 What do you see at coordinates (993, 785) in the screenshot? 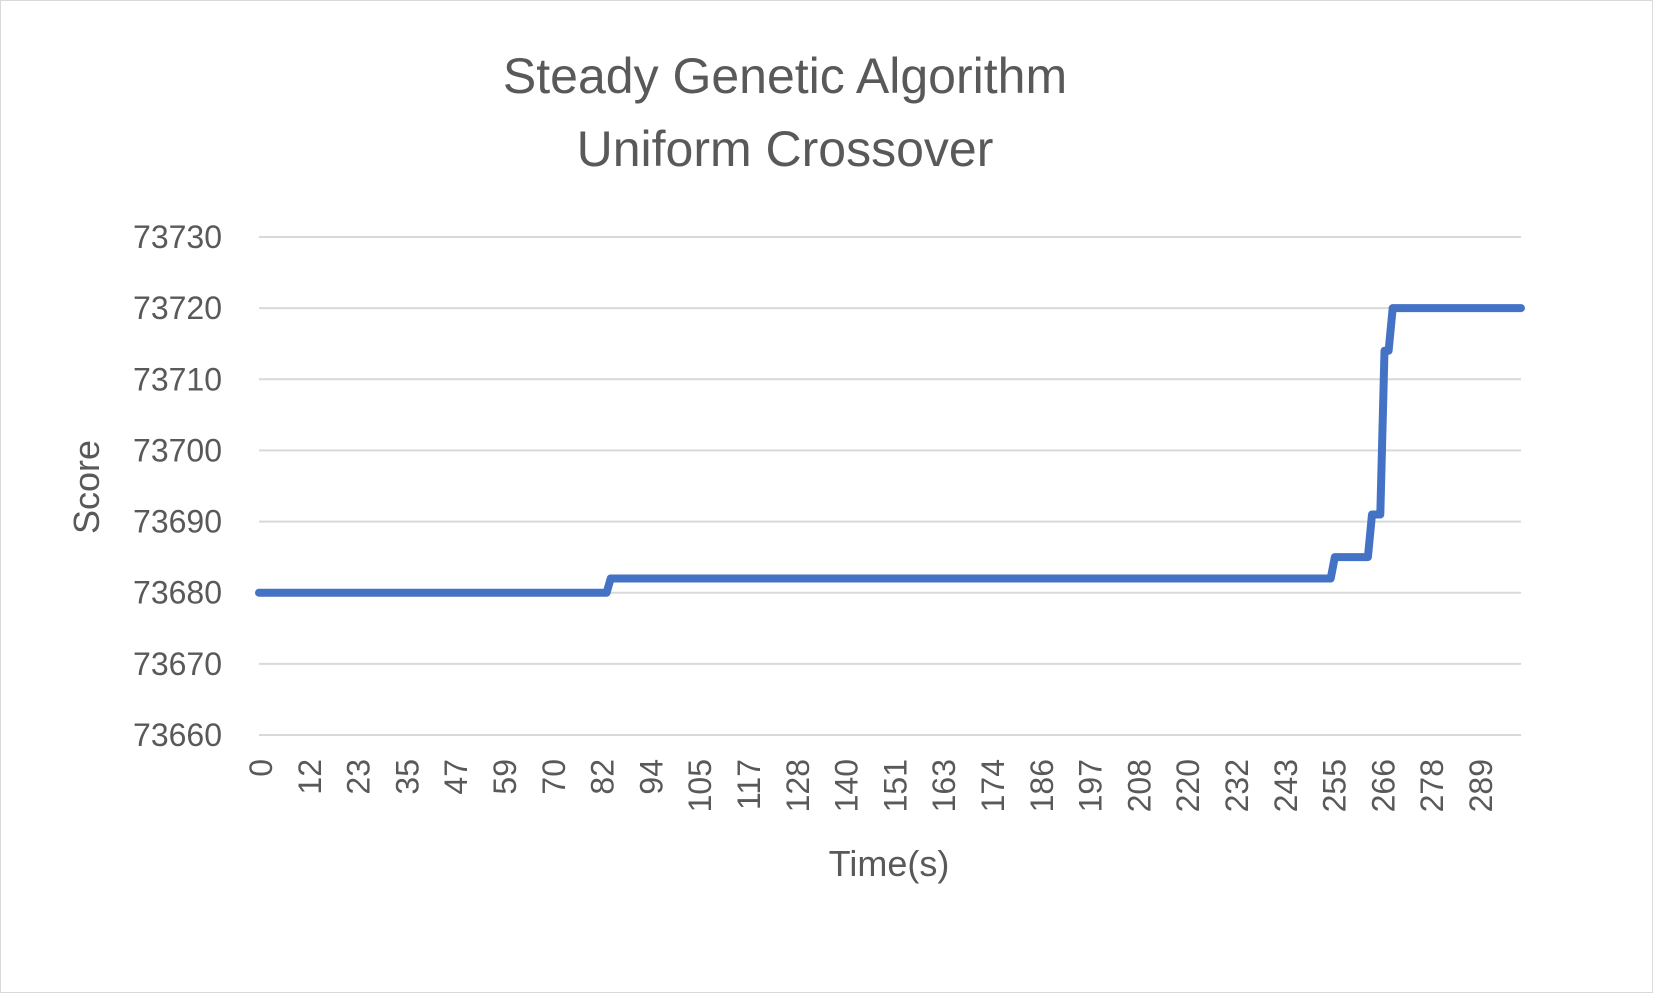
I see `x-tick-label: 174` at bounding box center [993, 785].